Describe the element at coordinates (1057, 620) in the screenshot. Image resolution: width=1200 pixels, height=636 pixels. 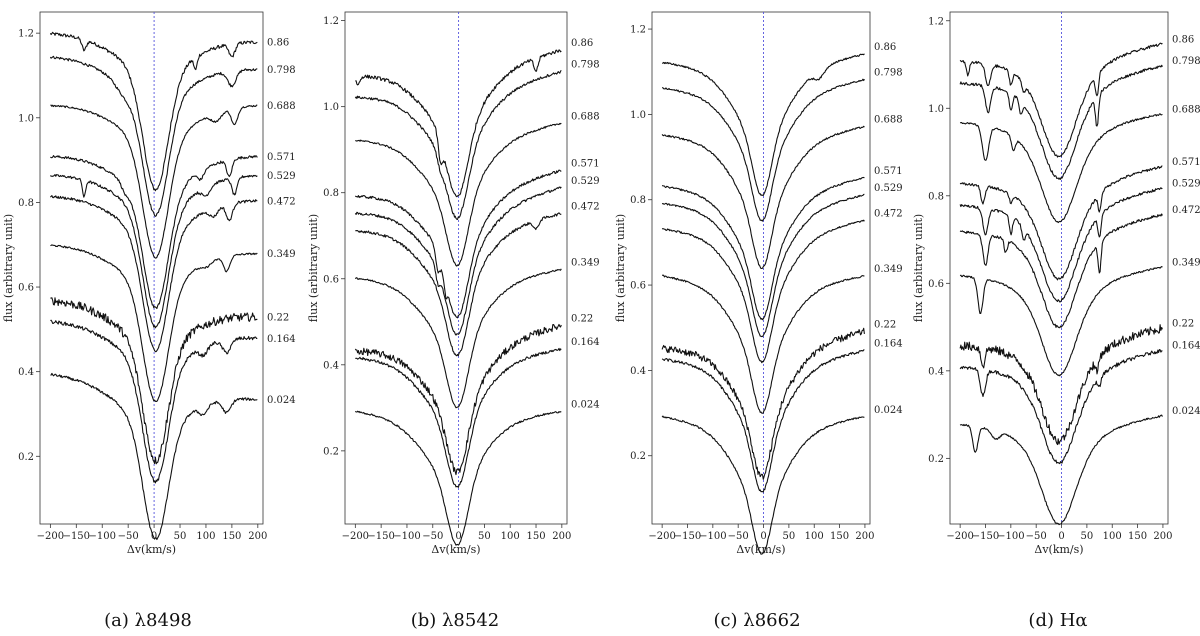
I see `panel-caption: (d) Hα` at that location.